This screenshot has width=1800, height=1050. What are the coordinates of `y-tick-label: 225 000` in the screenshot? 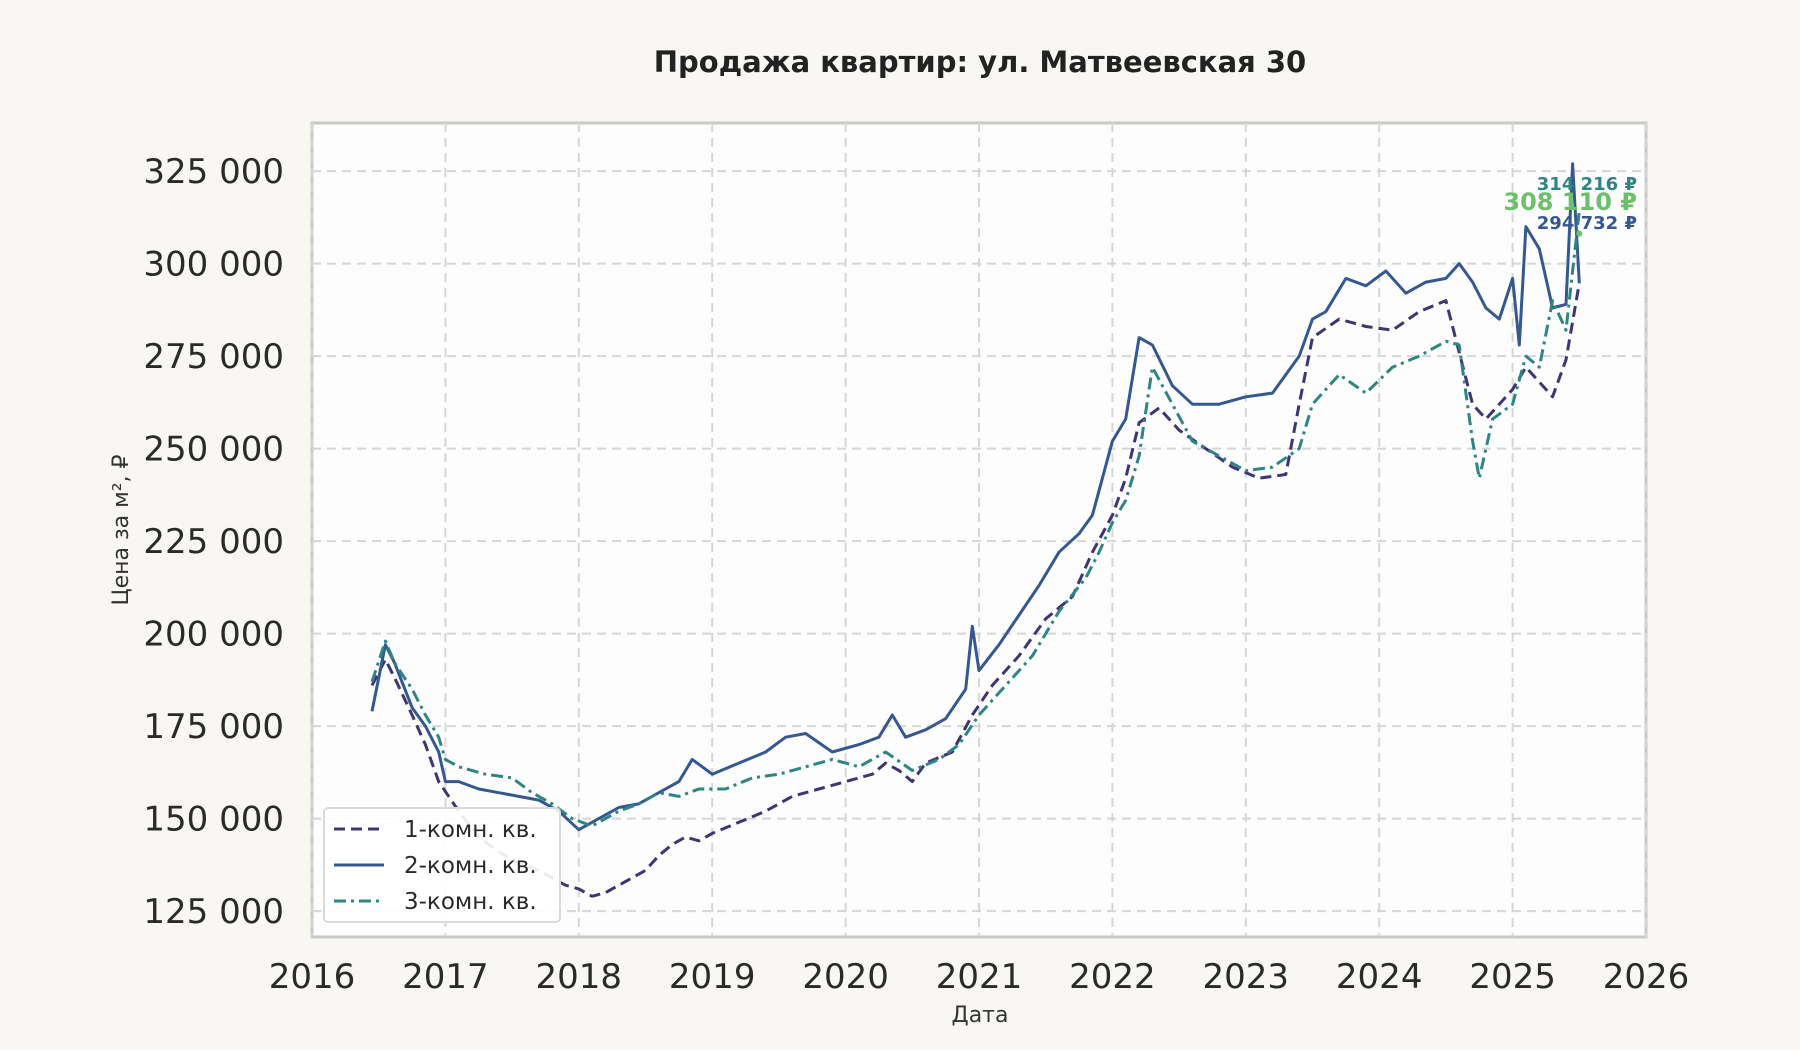 It's located at (213, 542).